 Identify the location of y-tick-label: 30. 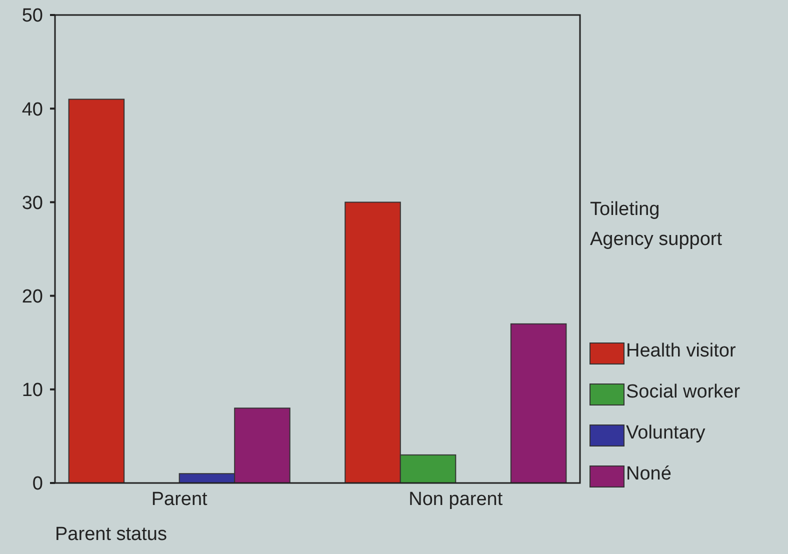
(32, 203).